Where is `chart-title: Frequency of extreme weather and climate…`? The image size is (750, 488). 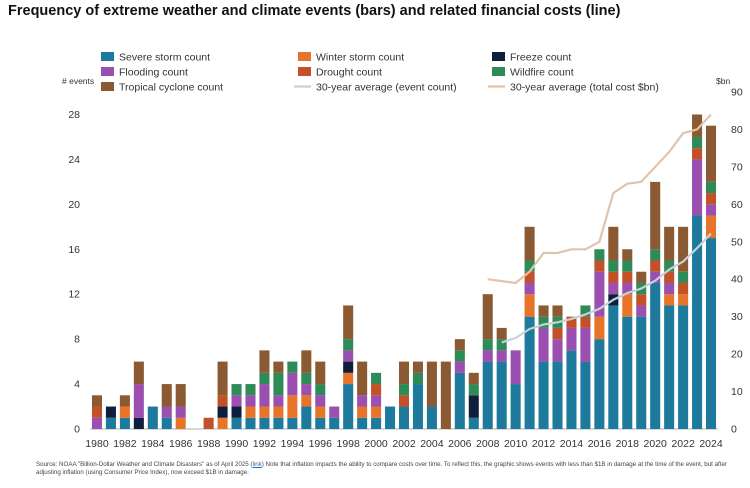
chart-title: Frequency of extreme weather and climate… is located at coordinates (314, 11).